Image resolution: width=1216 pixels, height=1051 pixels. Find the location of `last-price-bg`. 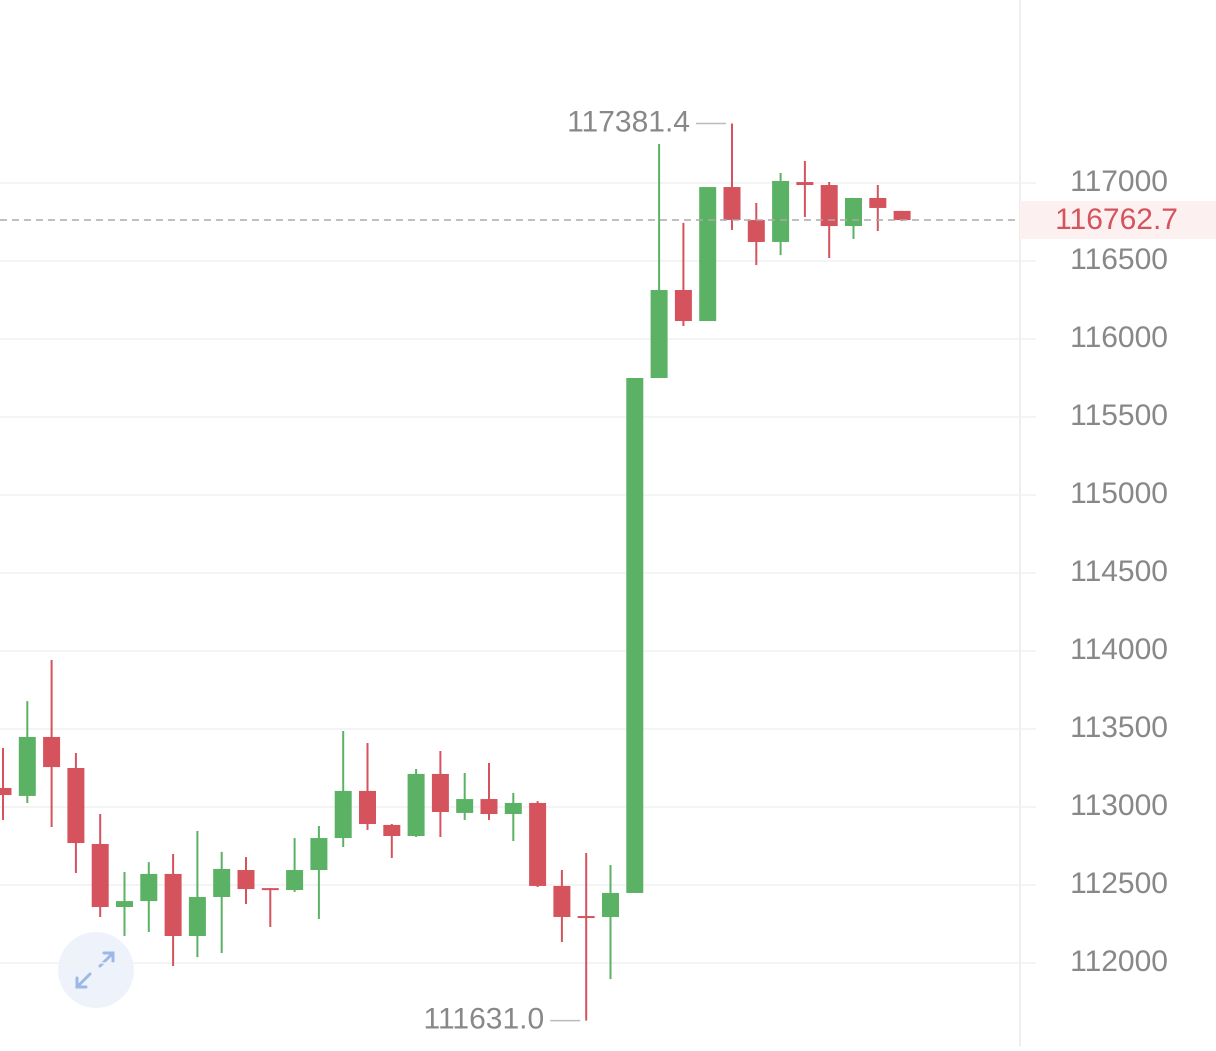

last-price-bg is located at coordinates (1118, 220).